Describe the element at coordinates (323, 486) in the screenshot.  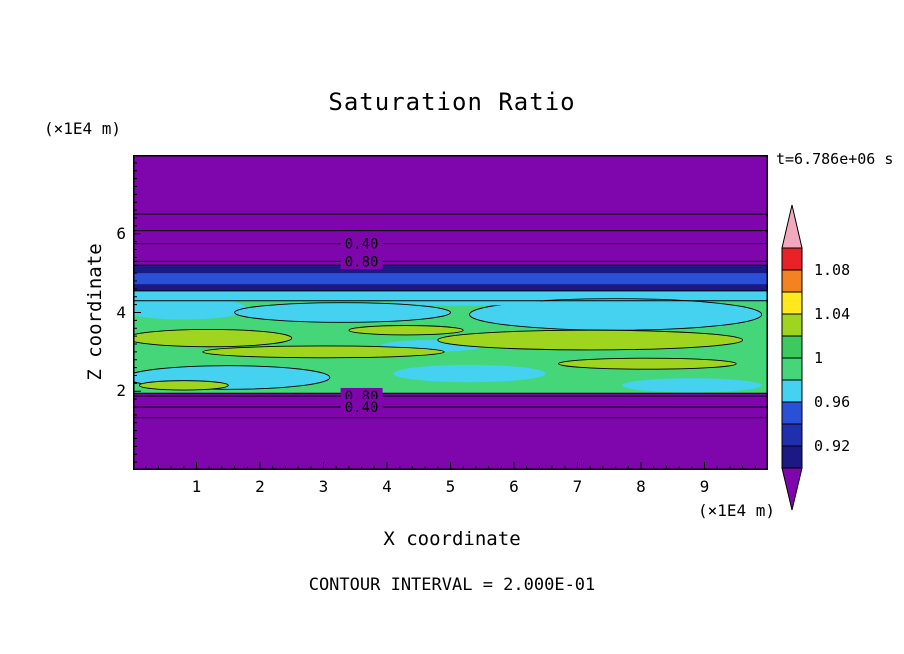
I see `x-tick-label: 3` at that location.